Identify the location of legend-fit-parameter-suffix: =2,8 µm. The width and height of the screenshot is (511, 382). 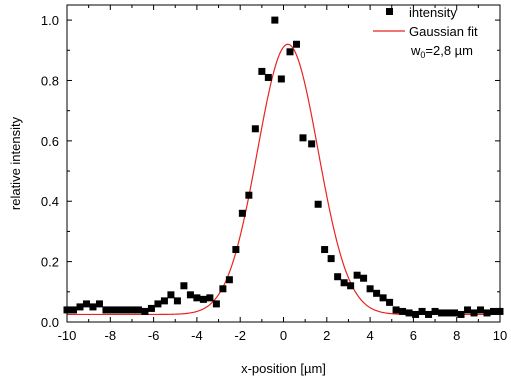
(449, 50).